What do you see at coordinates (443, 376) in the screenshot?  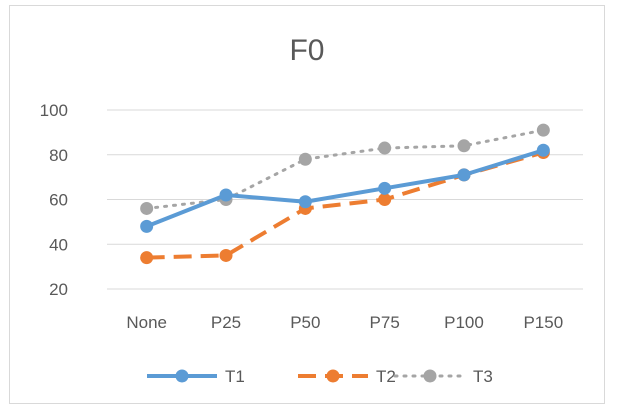 I see `legend-item-T3: T3` at bounding box center [443, 376].